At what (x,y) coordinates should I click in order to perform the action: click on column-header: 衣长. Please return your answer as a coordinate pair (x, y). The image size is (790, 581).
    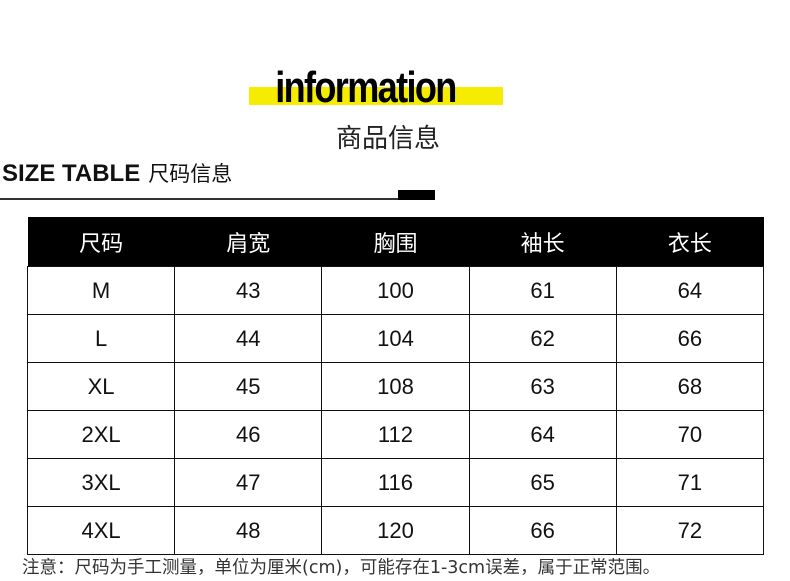
    Looking at the image, I should click on (690, 242).